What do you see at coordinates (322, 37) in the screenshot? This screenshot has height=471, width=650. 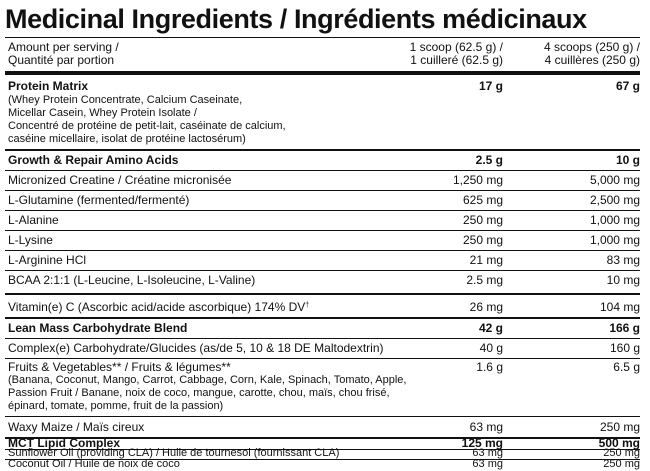 I see `title-rule` at bounding box center [322, 37].